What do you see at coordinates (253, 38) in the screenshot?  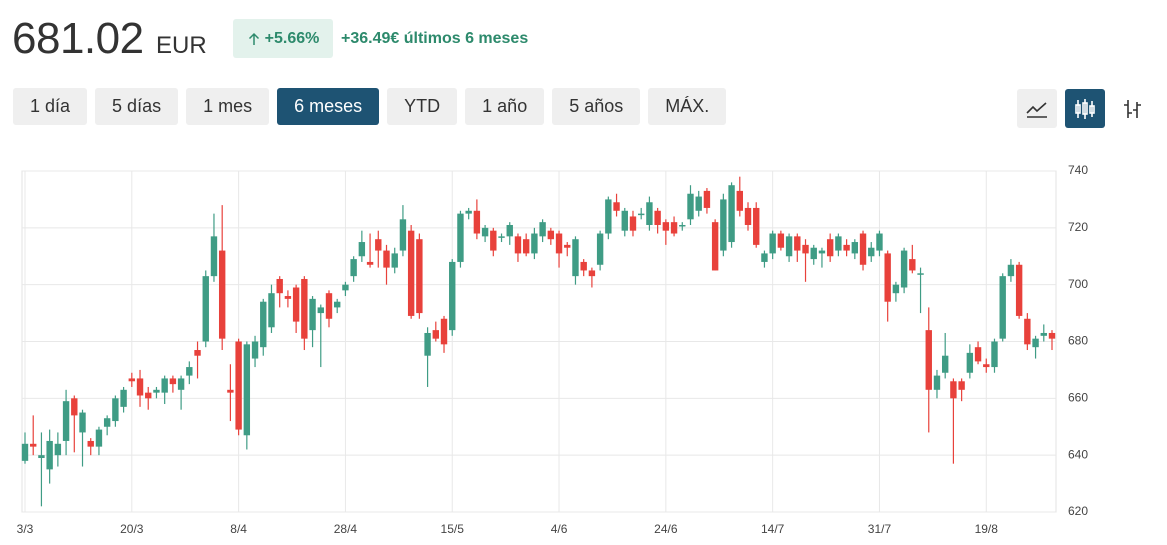 I see `up-arrow` at bounding box center [253, 38].